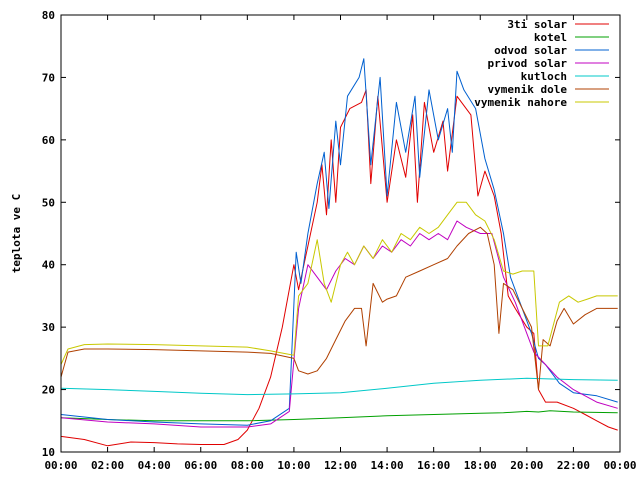 This screenshot has height=485, width=640. Describe the element at coordinates (48, 77) in the screenshot. I see `y-tick-label: 70` at that location.